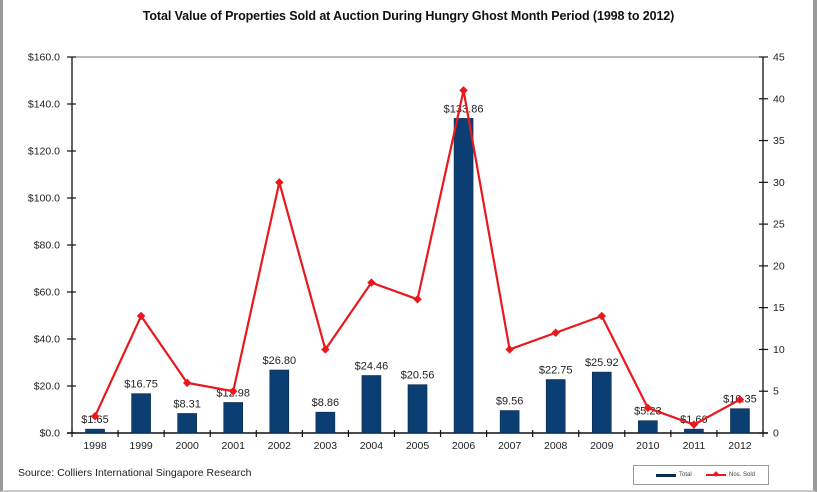 Image resolution: width=817 pixels, height=492 pixels. Describe the element at coordinates (464, 109) in the screenshot. I see `bar-data-label: $133.86` at that location.